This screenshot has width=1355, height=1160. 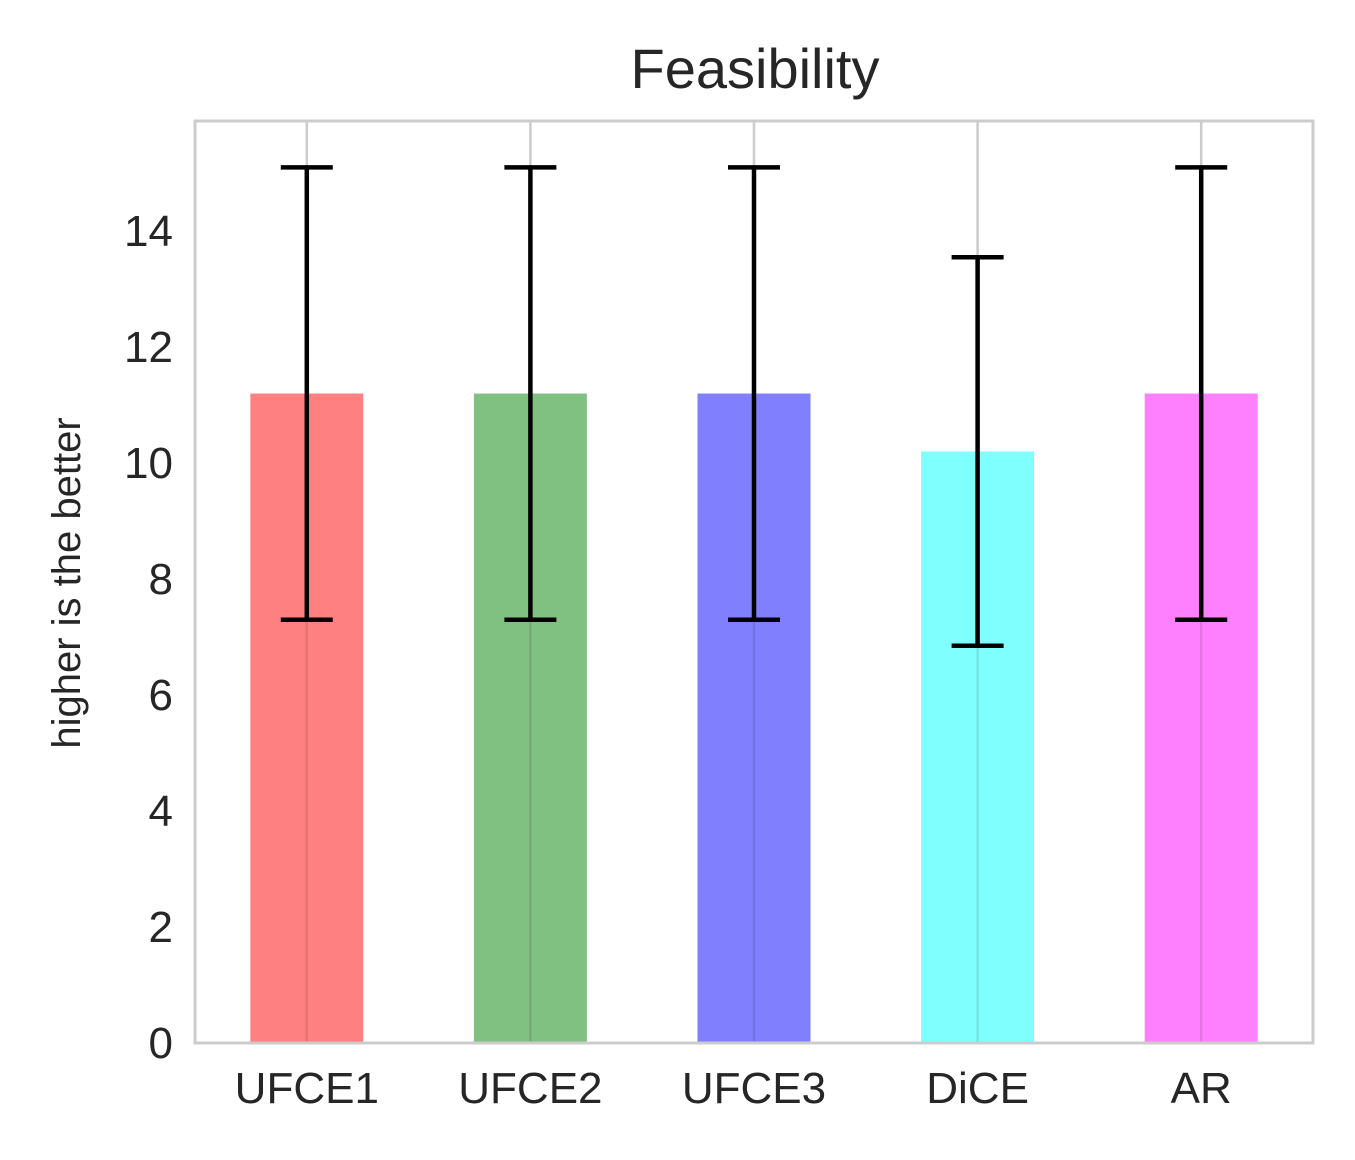 I want to click on error-bar-dice, so click(x=977, y=452).